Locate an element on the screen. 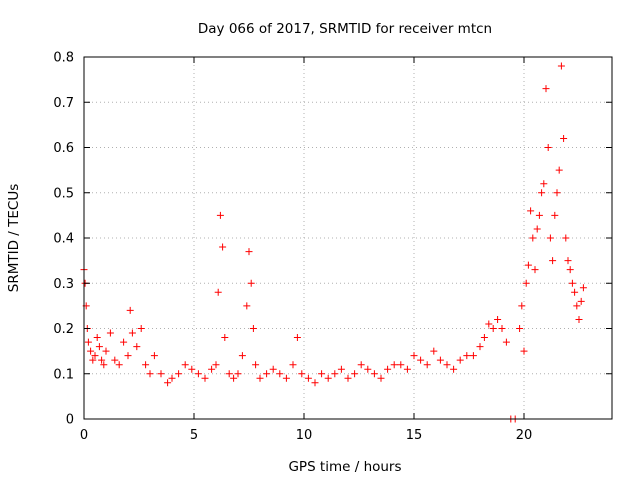  y-tick-label: 0.3 is located at coordinates (63, 284).